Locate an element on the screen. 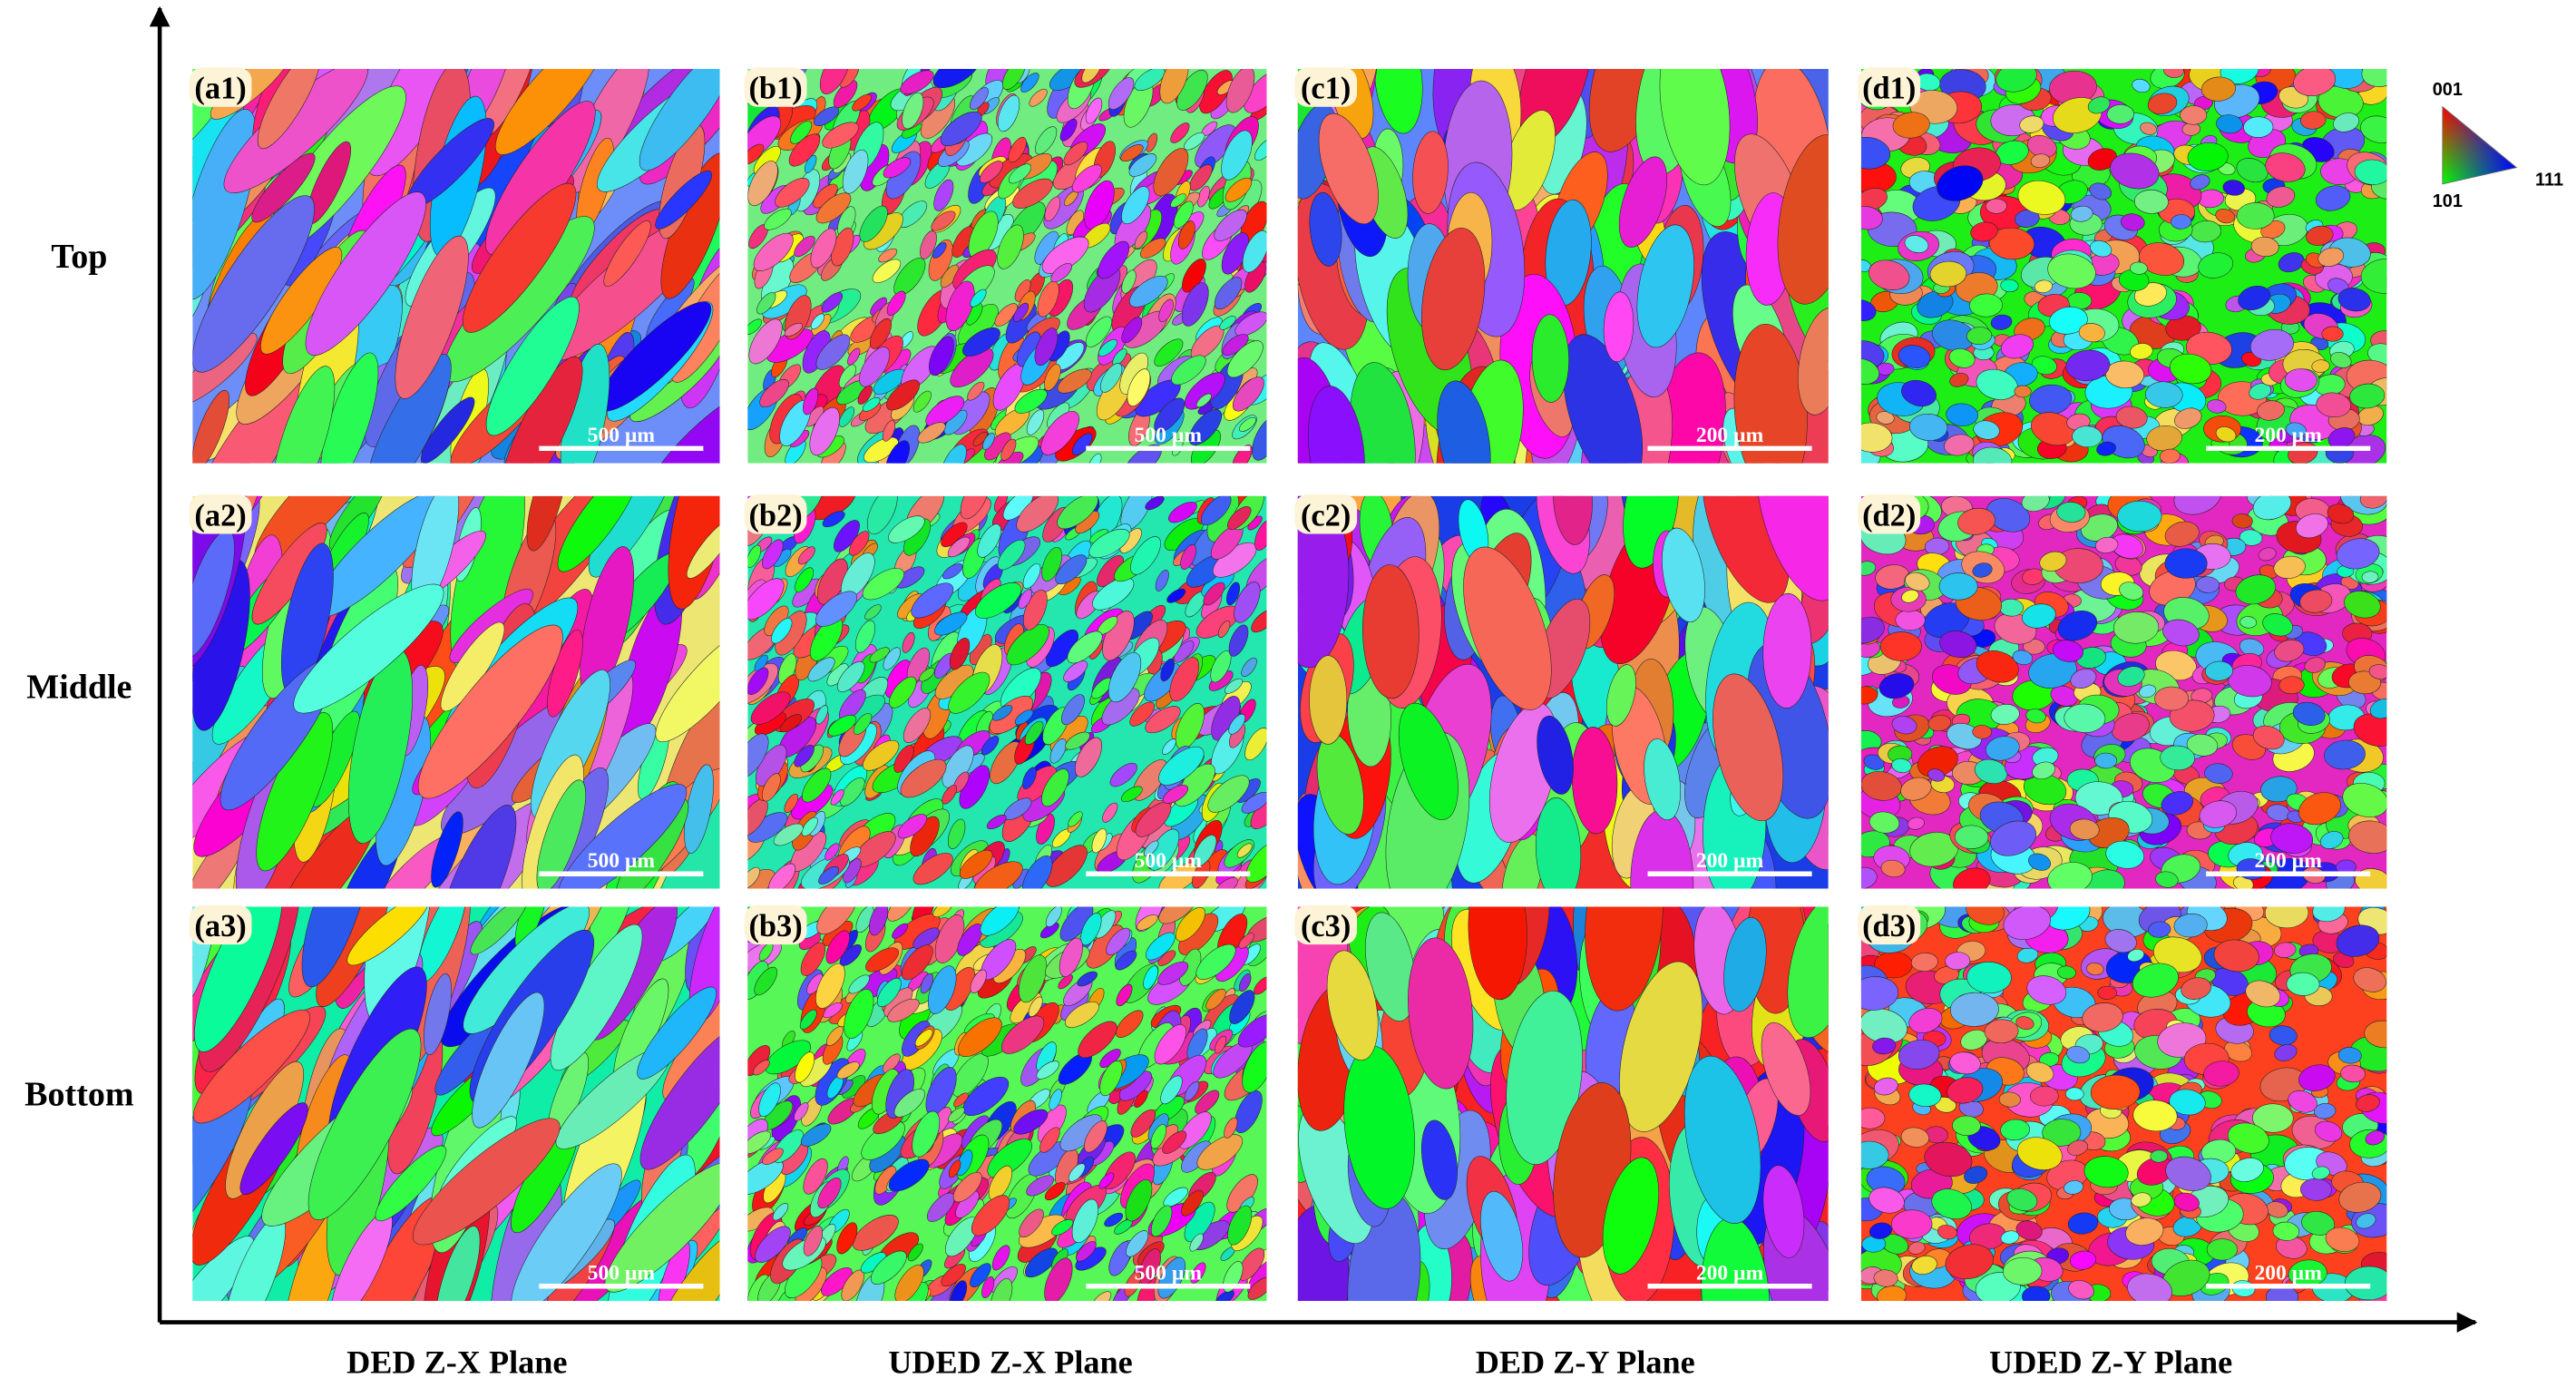 The image size is (2576, 1388). scale-bar-label: 200 µm is located at coordinates (1730, 1273).